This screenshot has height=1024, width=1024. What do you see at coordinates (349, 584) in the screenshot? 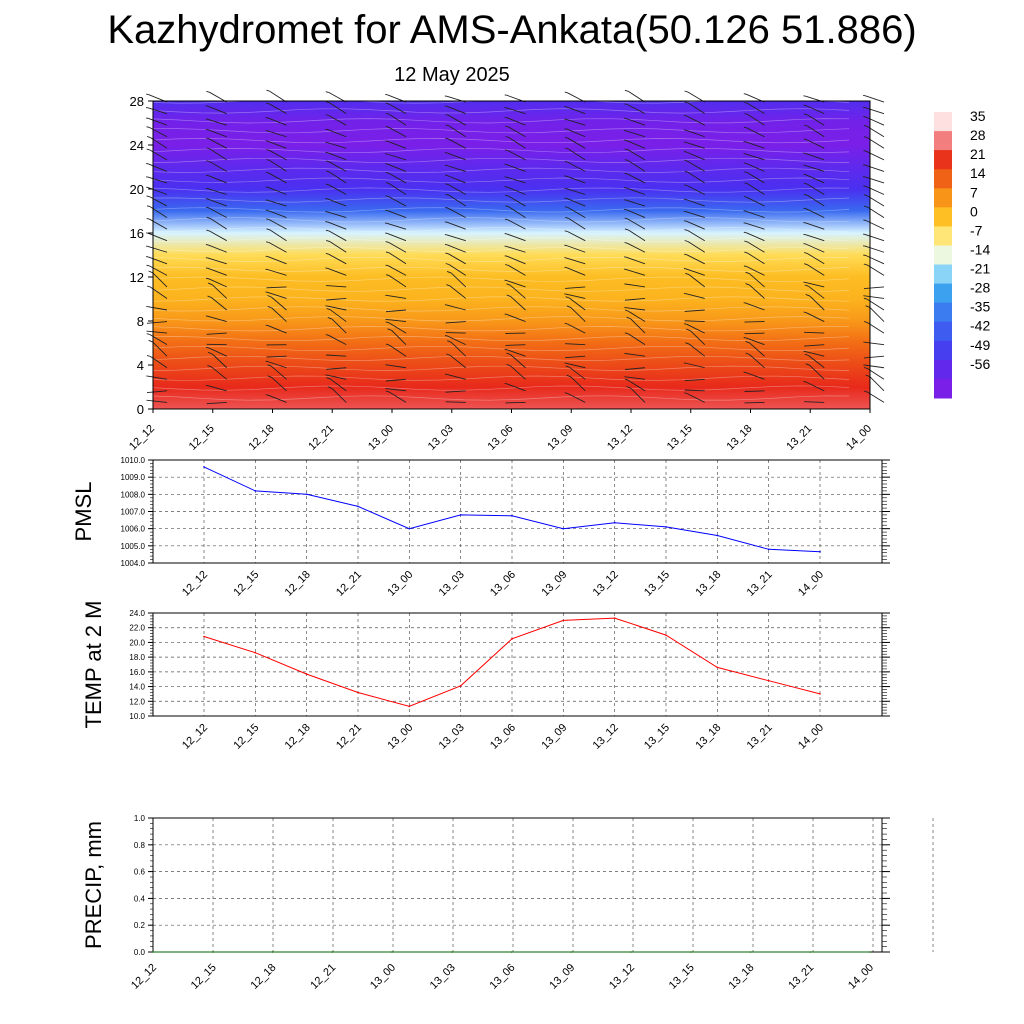
I see `pmsl-x-tick-label: 12_21` at bounding box center [349, 584].